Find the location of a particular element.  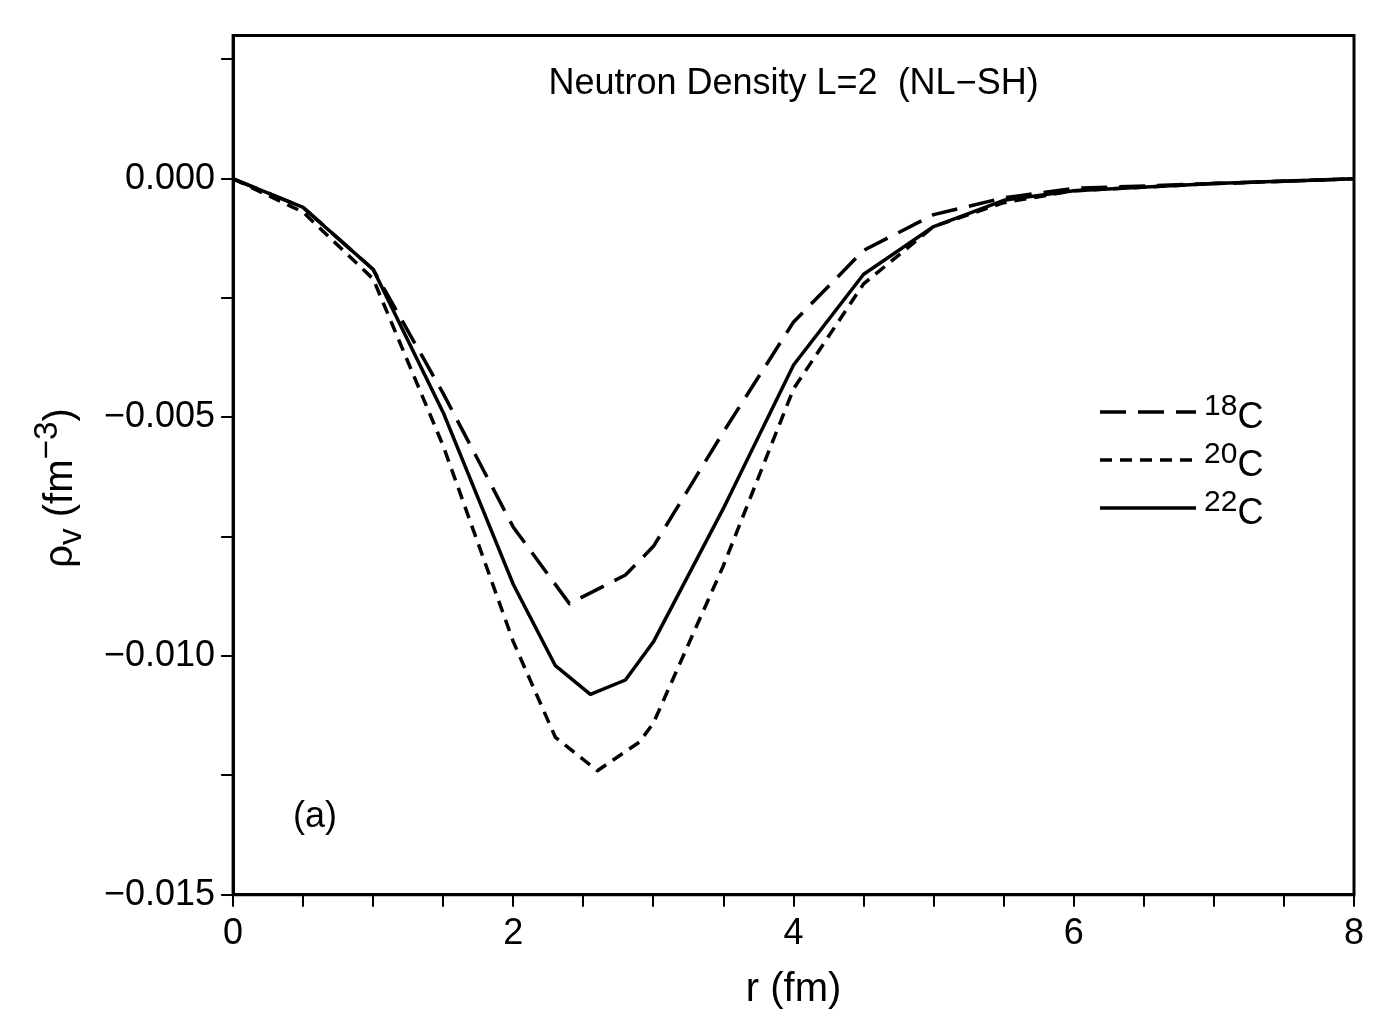

x-axis-title: r (fm) is located at coordinates (793, 987).